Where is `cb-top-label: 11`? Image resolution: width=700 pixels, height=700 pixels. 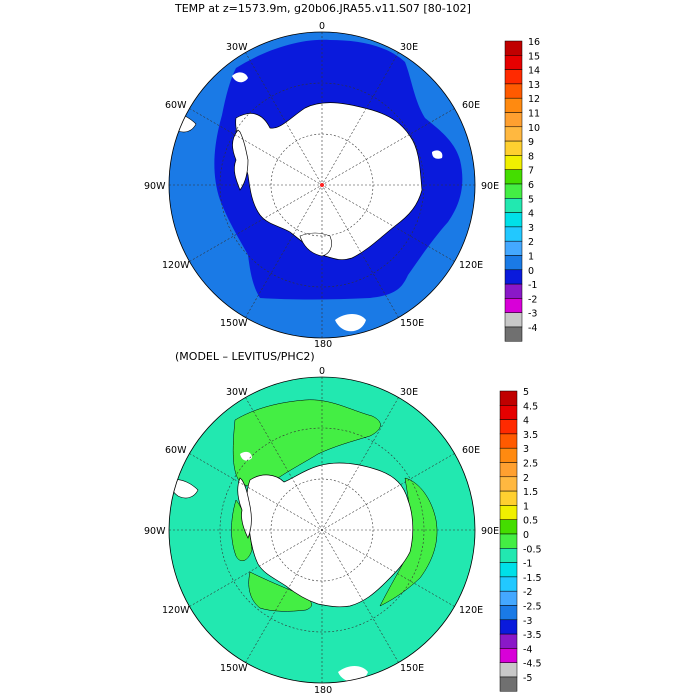
cb-top-label: 11 is located at coordinates (534, 114).